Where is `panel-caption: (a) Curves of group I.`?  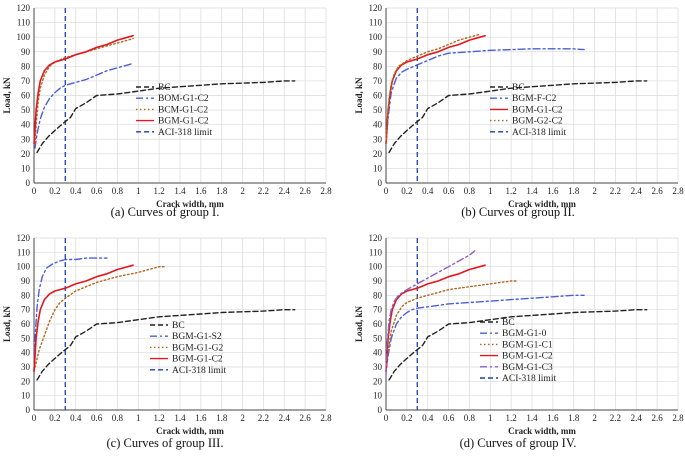
panel-caption: (a) Curves of group I. is located at coordinates (165, 212).